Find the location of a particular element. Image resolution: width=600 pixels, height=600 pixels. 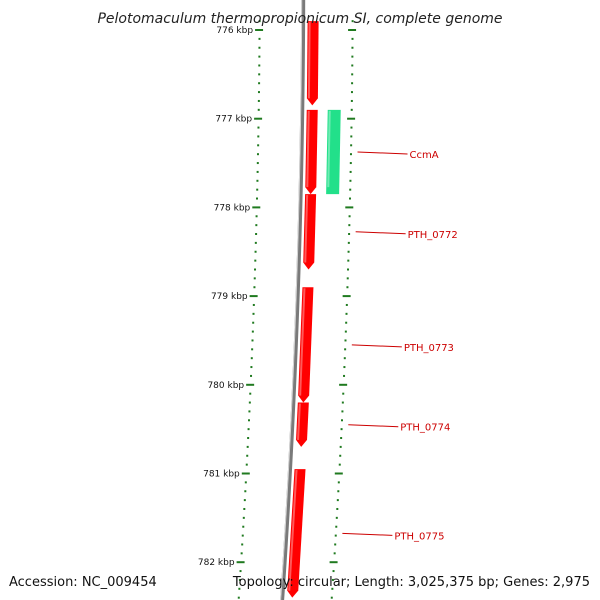

genome-backbone is located at coordinates (293, 300).